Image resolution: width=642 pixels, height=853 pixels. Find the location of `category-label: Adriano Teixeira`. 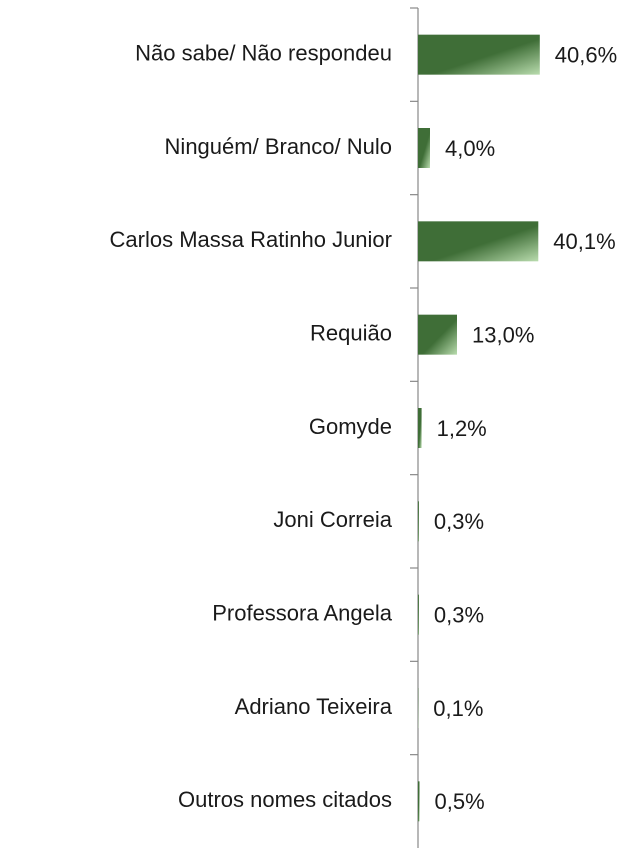

category-label: Adriano Teixeira is located at coordinates (314, 706).